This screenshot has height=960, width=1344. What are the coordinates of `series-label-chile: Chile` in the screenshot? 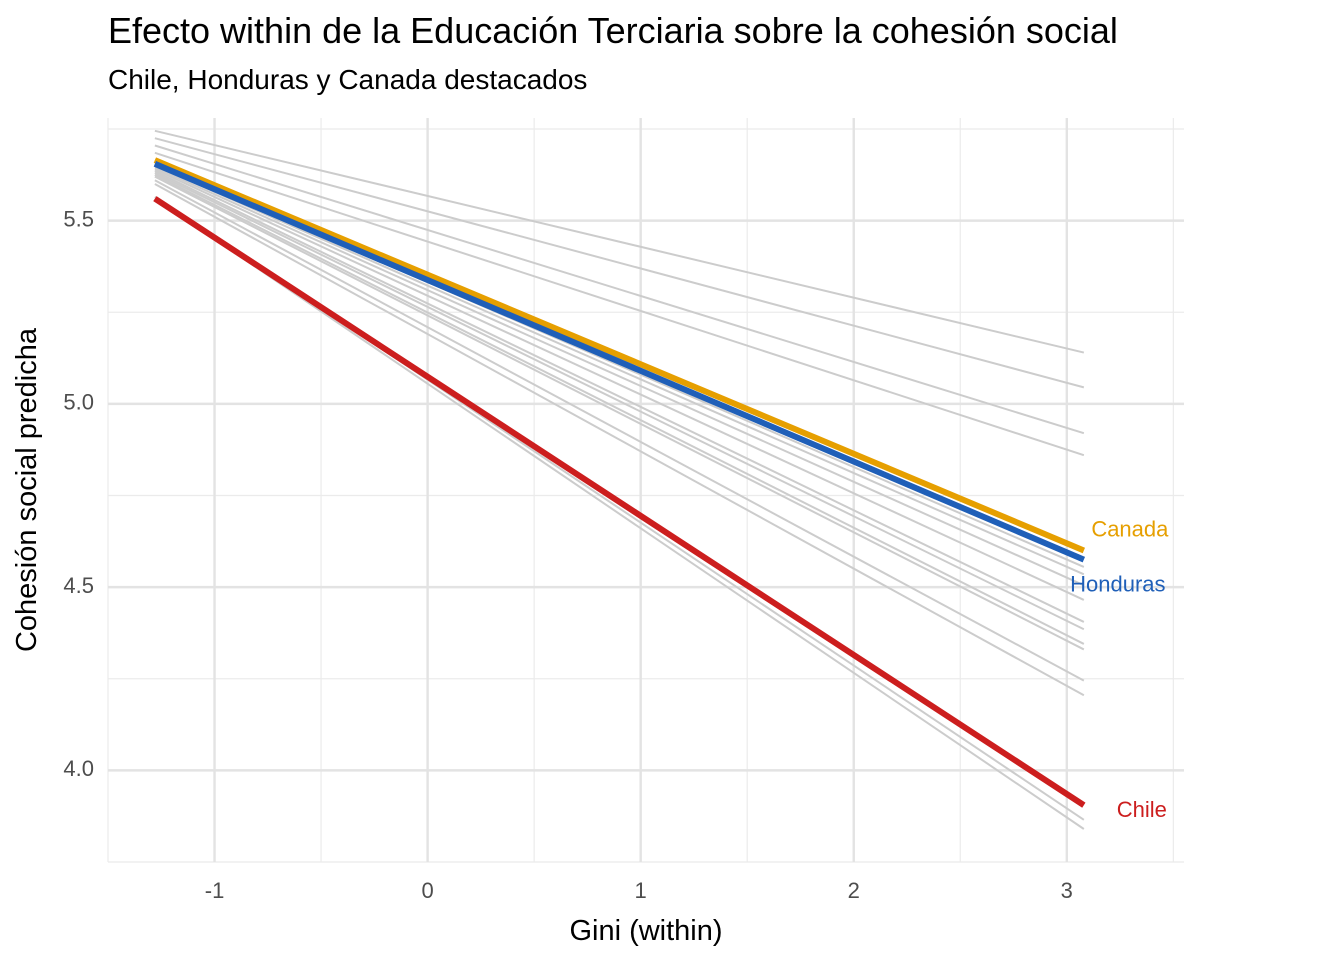 It's located at (1142, 809).